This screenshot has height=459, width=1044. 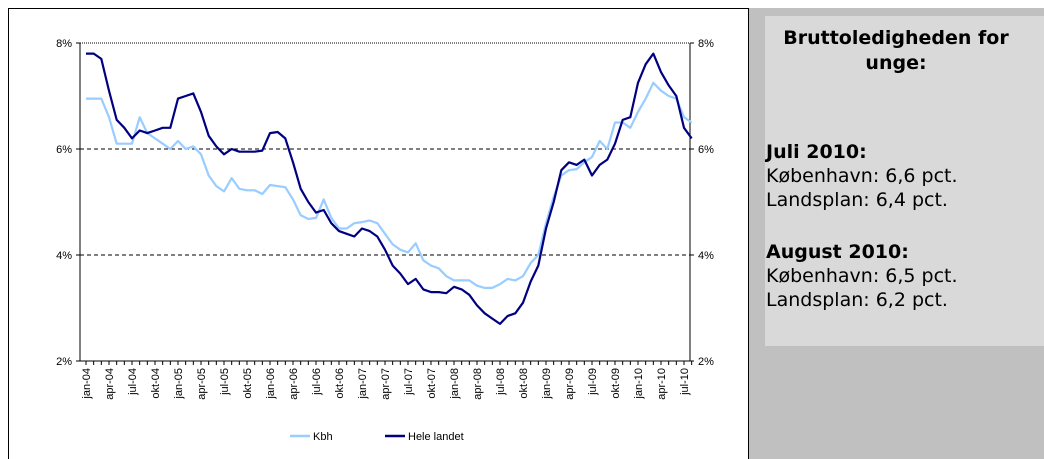 What do you see at coordinates (862, 176) in the screenshot?
I see `panel-line: København: 6,6 pct.` at bounding box center [862, 176].